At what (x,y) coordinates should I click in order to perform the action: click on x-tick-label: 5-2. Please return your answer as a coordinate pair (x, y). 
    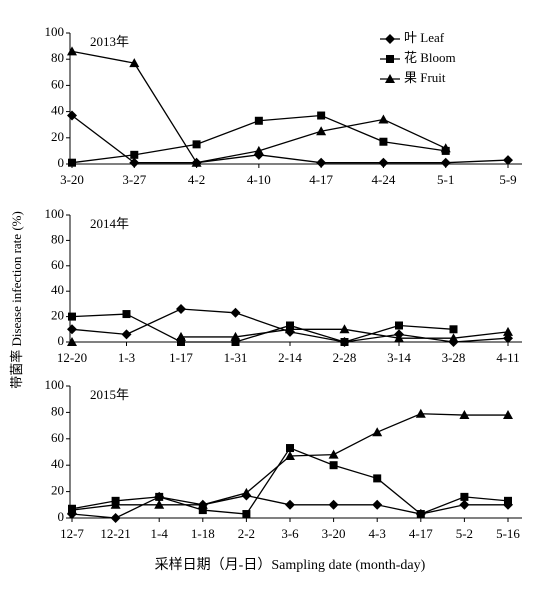
    Looking at the image, I should click on (464, 533).